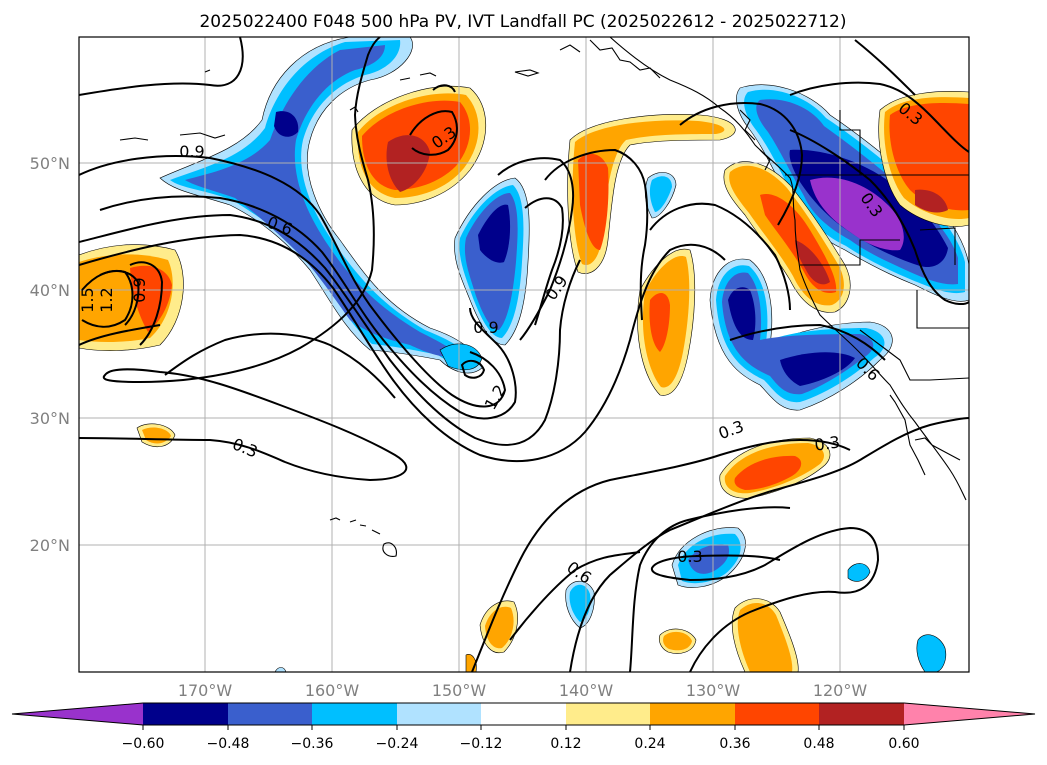  Describe the element at coordinates (649, 744) in the screenshot. I see `colorbar-tick-label: 0.24` at that location.